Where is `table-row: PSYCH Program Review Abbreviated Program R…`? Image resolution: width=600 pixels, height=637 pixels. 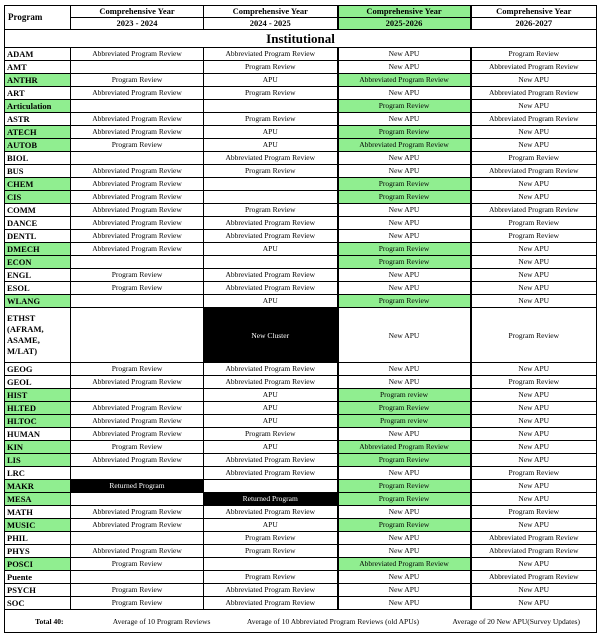 table-row: PSYCH Program Review Abbreviated Program R… is located at coordinates (300, 590).